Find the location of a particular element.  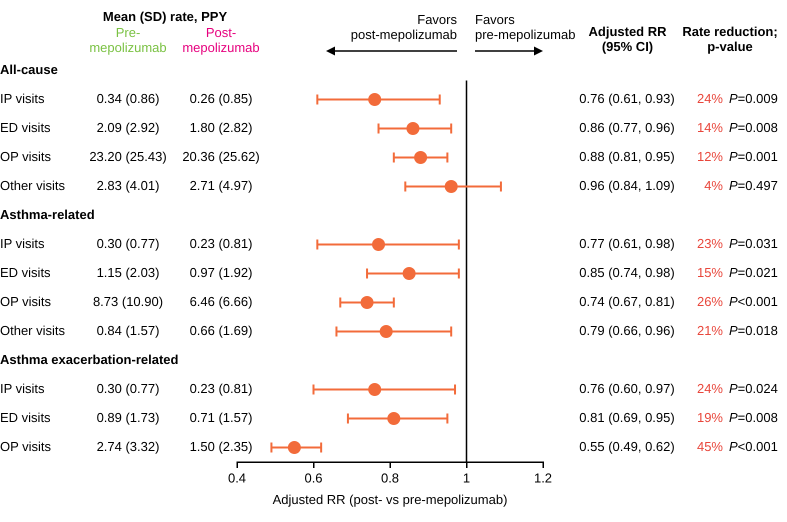

annotation: 1.50 (2.35) is located at coordinates (221, 446).